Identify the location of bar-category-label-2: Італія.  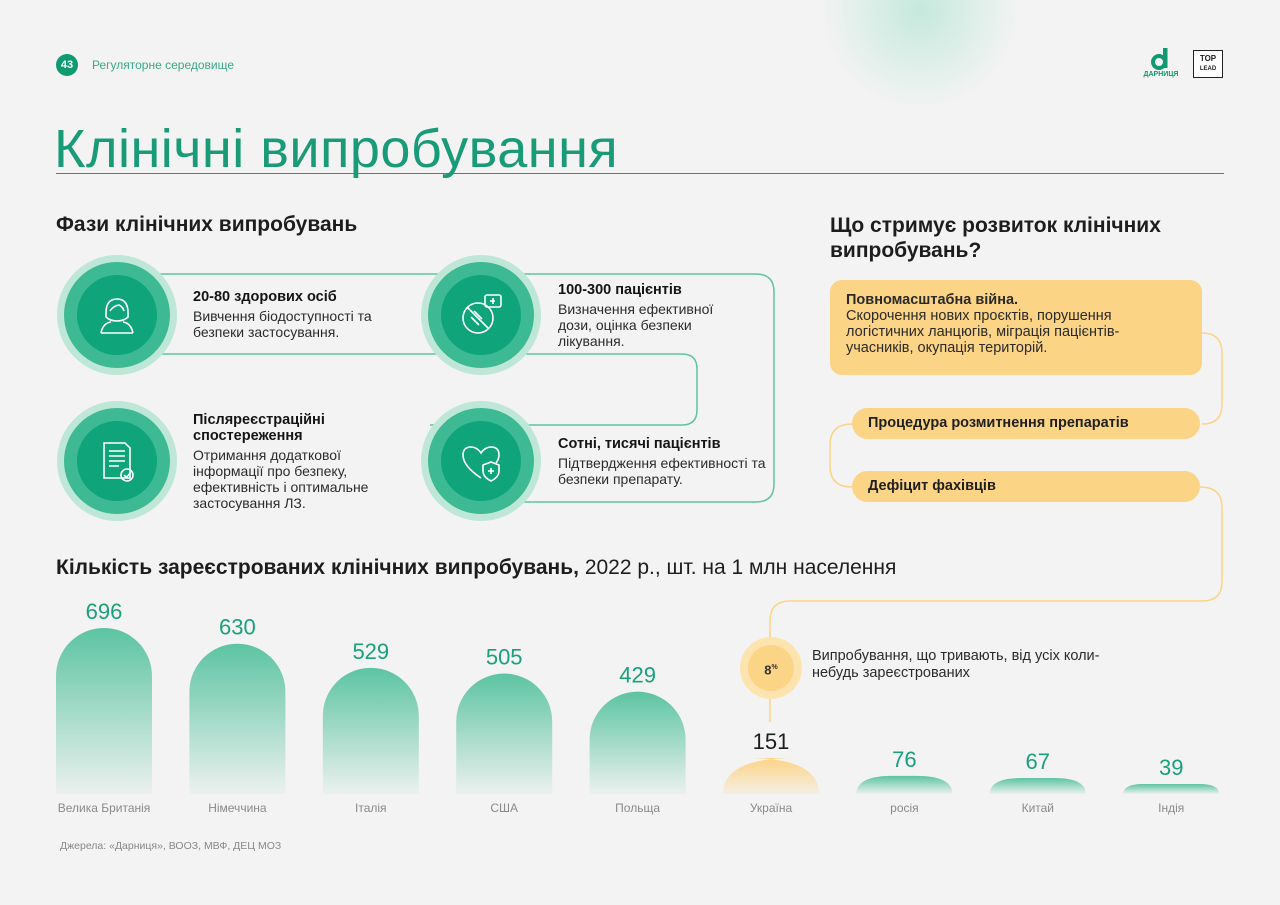
(371, 808).